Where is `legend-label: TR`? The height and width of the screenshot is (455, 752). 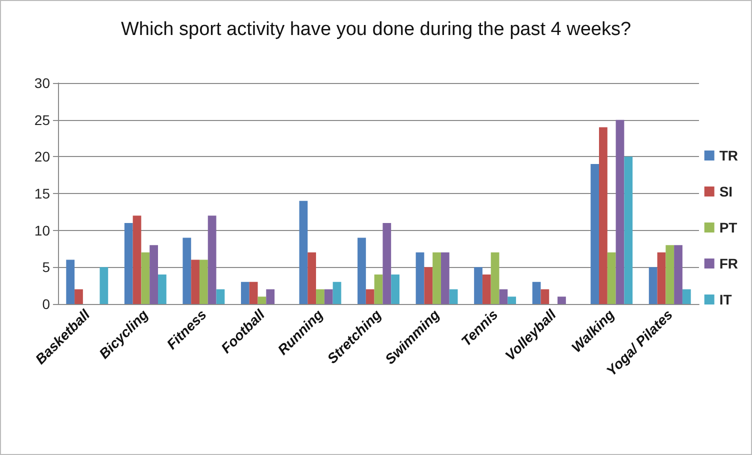
legend-label: TR is located at coordinates (728, 156).